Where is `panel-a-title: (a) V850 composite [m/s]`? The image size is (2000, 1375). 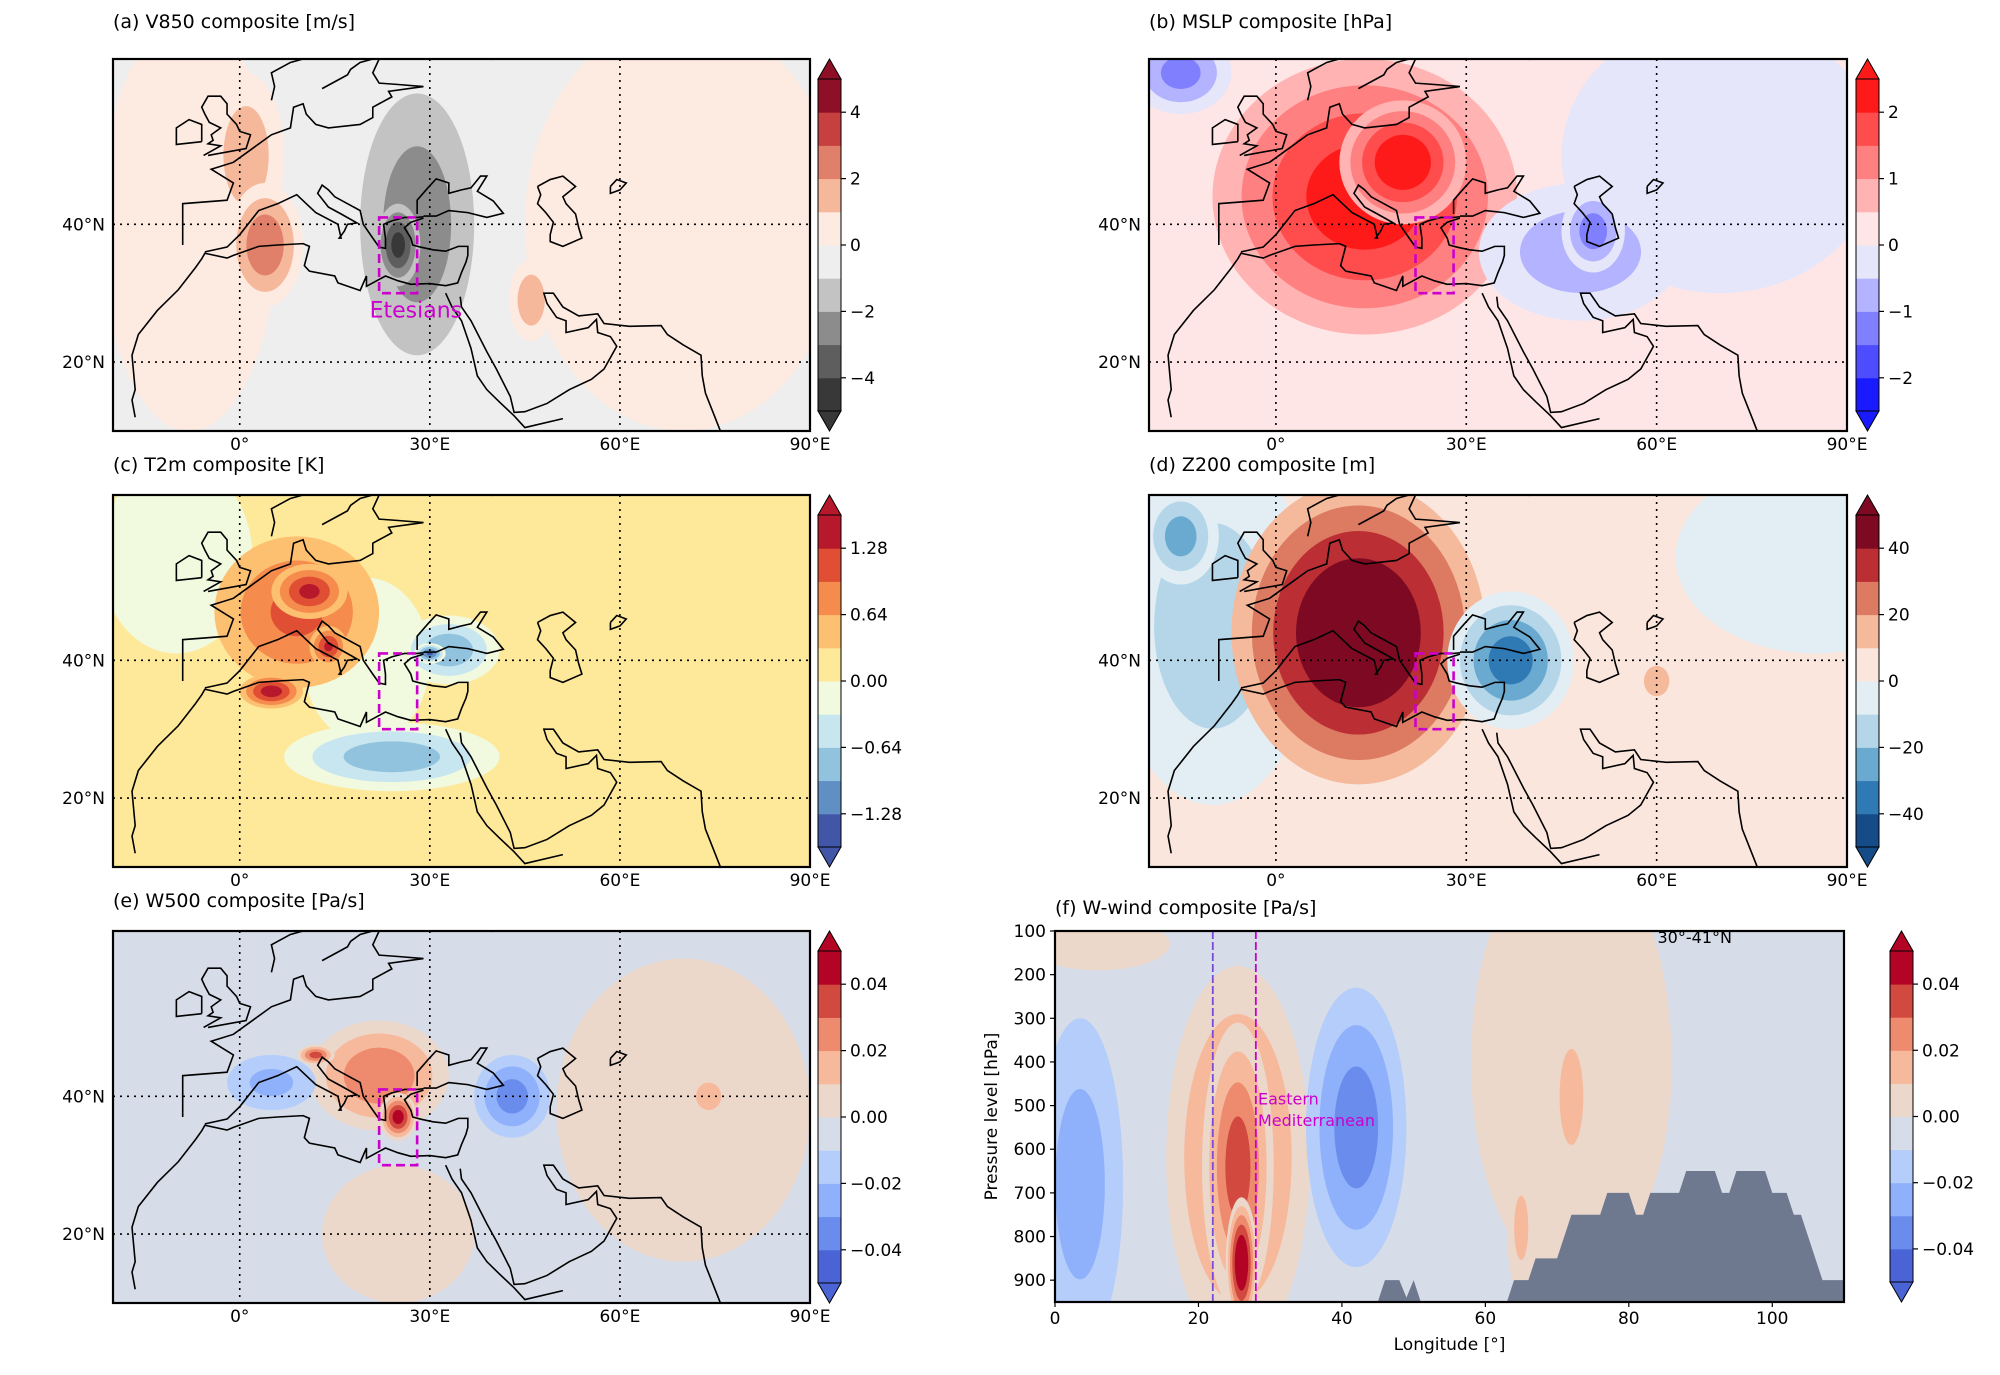
panel-a-title: (a) V850 composite [m/s] is located at coordinates (234, 22).